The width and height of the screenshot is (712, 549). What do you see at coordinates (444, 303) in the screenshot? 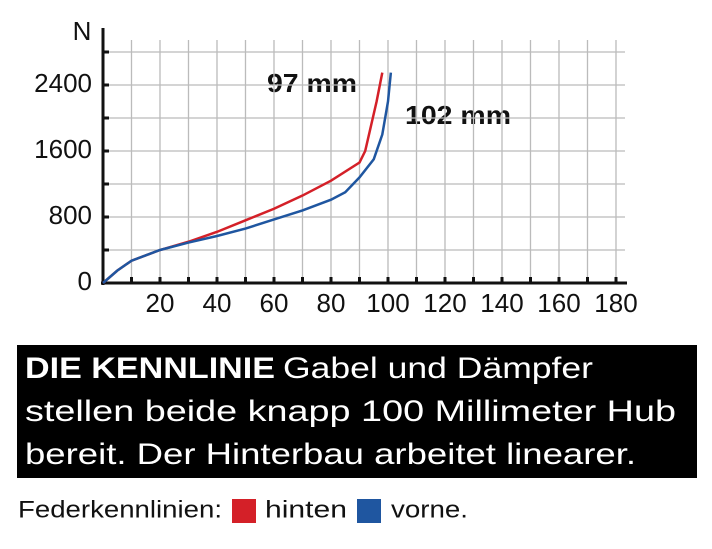
I see `x-tick-label: 120` at bounding box center [444, 303].